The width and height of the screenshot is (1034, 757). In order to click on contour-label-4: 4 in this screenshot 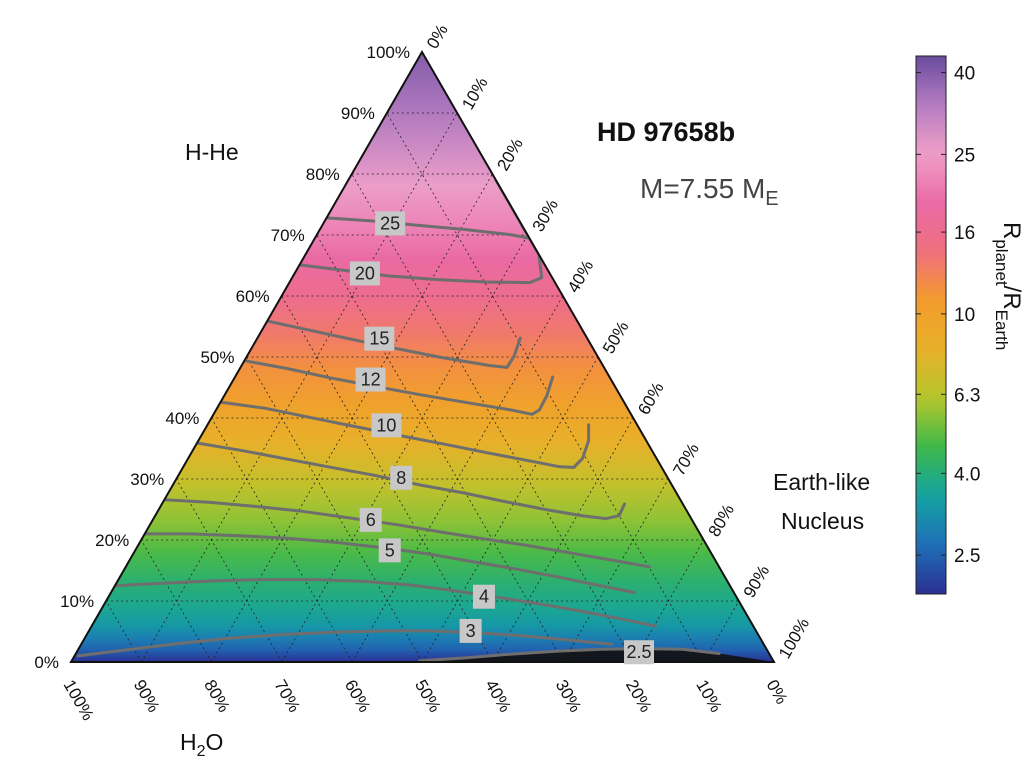, I will do `click(483, 596)`.